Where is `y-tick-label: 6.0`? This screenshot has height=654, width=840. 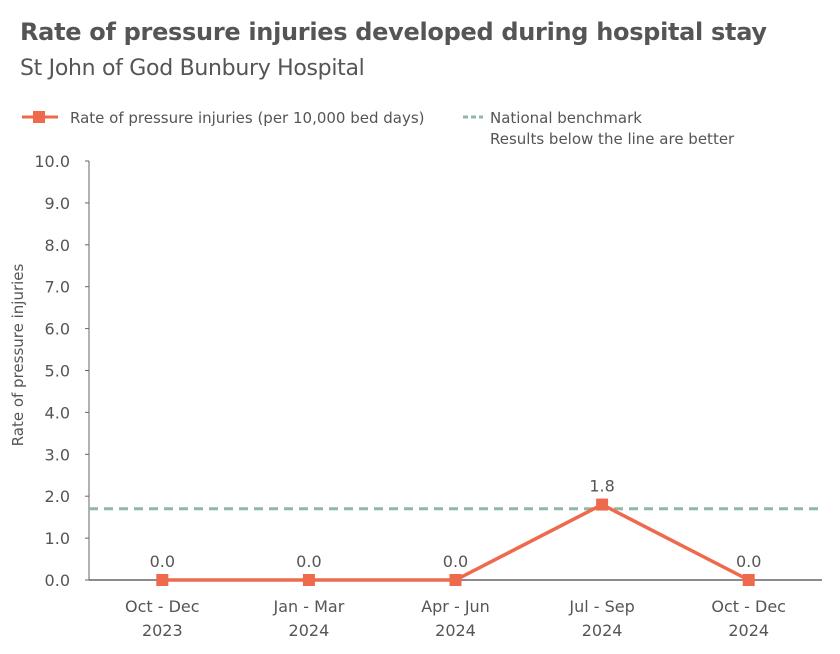
y-tick-label: 6.0 is located at coordinates (57, 329).